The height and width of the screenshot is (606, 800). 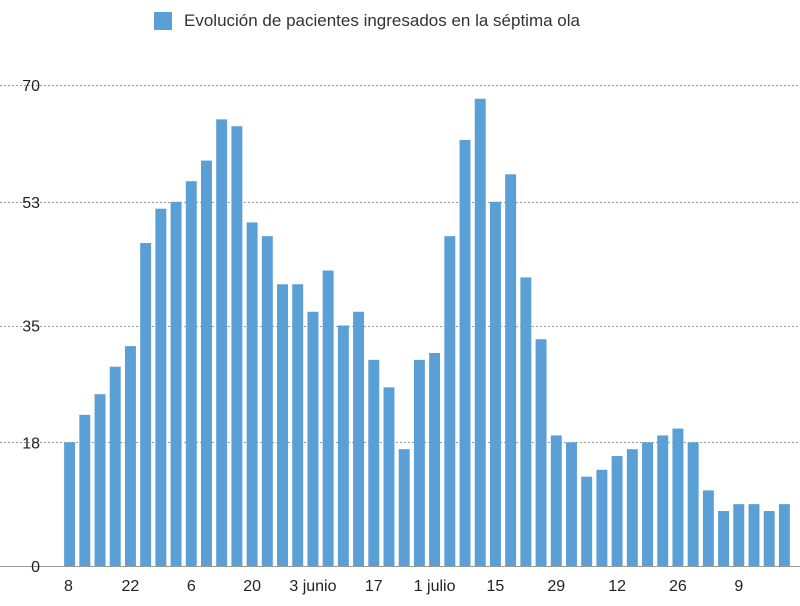 What do you see at coordinates (312, 586) in the screenshot?
I see `x-tick-label: 3 junio` at bounding box center [312, 586].